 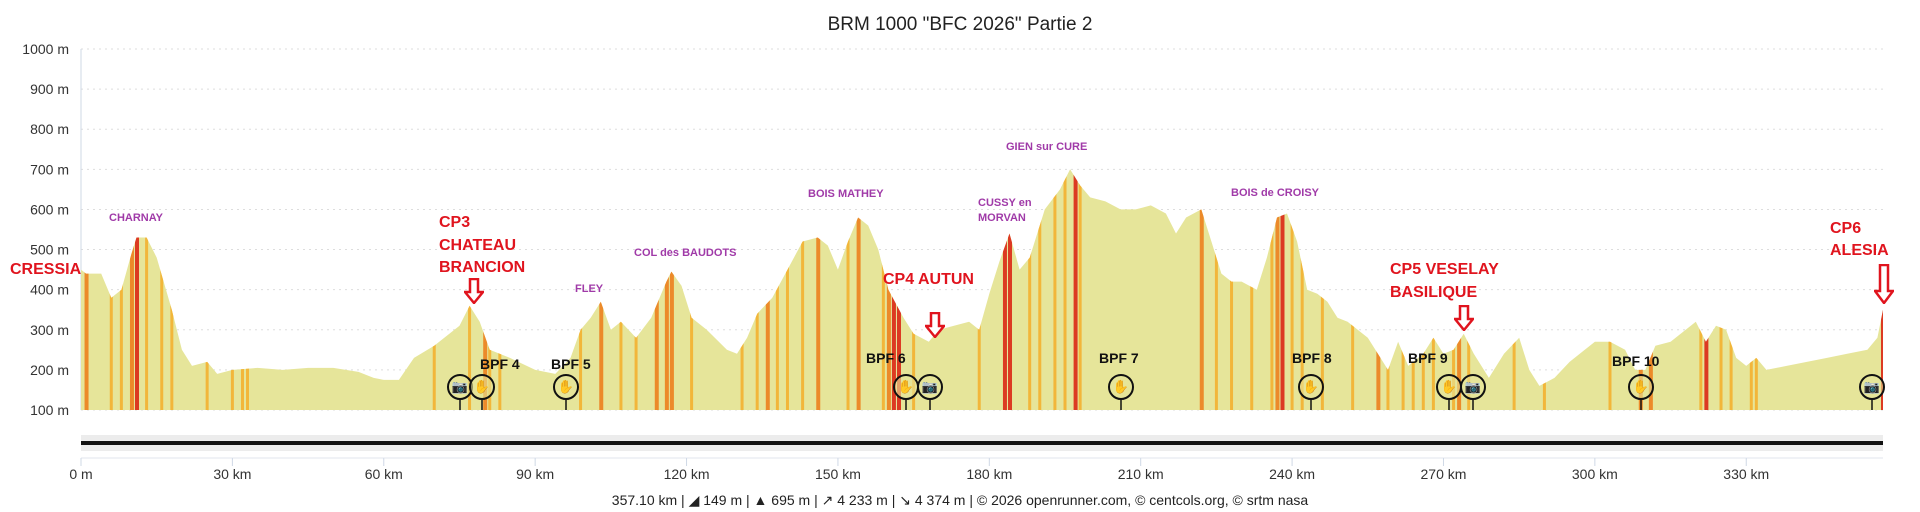 I want to click on place-label: BOIS de CROISY, so click(x=1275, y=193).